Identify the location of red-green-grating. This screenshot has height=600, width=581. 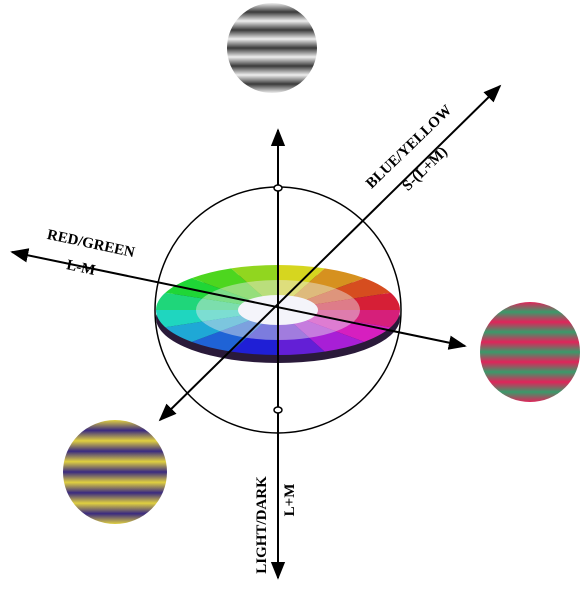
(530, 352).